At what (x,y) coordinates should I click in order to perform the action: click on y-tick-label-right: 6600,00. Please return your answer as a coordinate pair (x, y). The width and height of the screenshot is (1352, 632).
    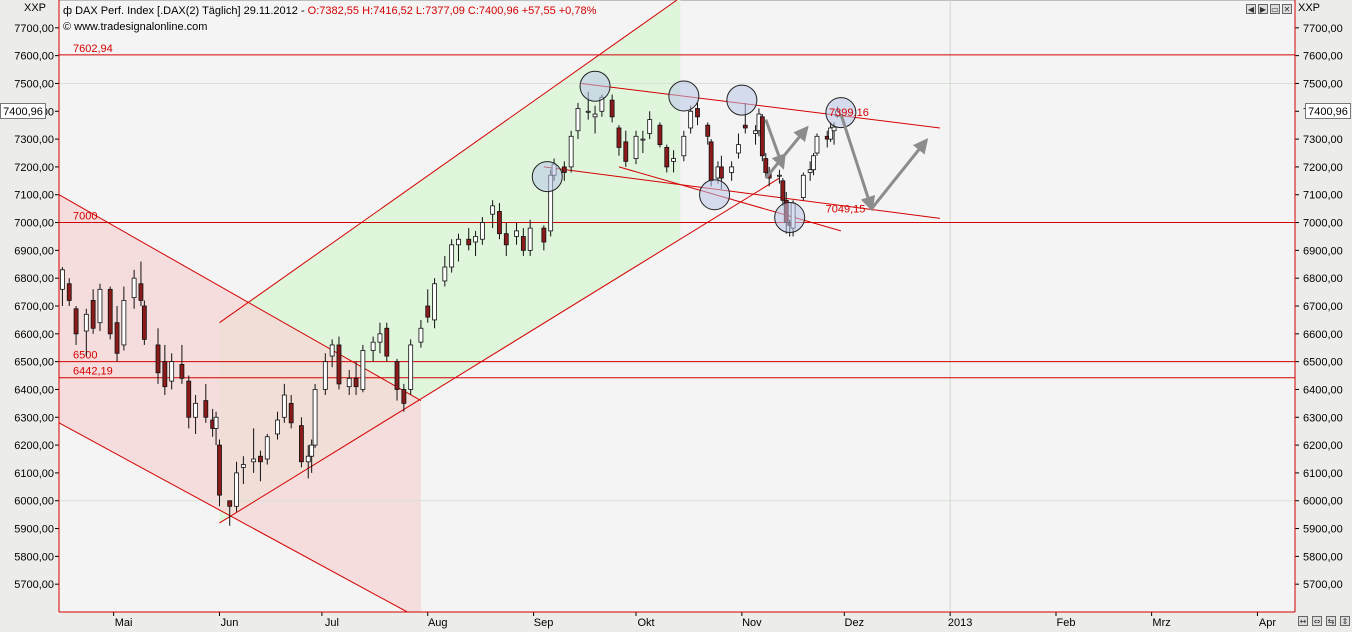
    Looking at the image, I should click on (1323, 335).